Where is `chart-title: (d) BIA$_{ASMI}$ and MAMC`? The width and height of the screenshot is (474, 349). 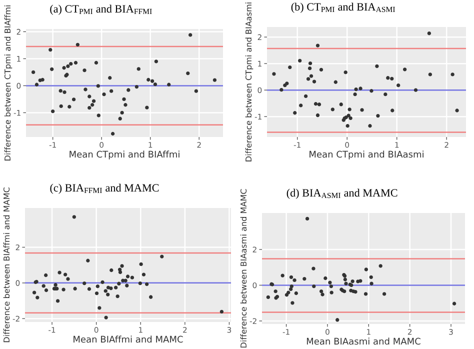
chart-title: (d) BIA$_{ASMI}$ and MAMC is located at coordinates (342, 193).